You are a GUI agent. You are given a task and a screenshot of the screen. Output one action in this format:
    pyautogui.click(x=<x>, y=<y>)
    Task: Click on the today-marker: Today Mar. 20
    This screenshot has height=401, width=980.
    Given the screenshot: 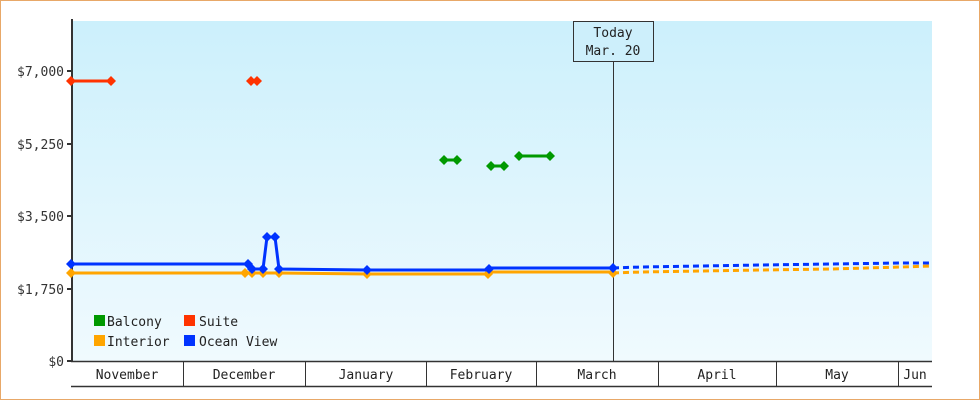 What is the action you would take?
    pyautogui.click(x=613, y=191)
    